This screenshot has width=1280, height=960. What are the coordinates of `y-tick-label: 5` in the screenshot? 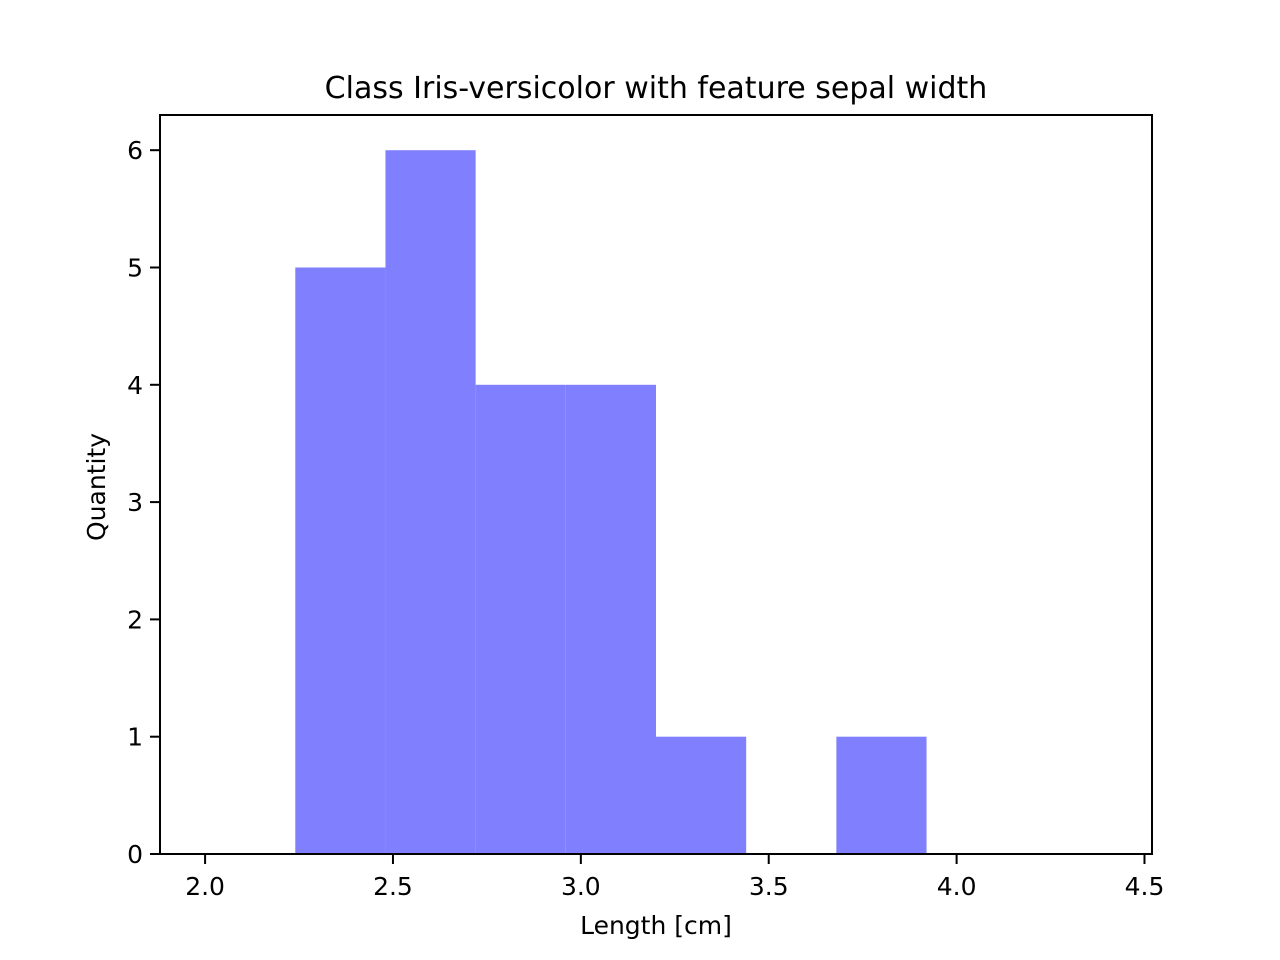 It's located at (135, 267).